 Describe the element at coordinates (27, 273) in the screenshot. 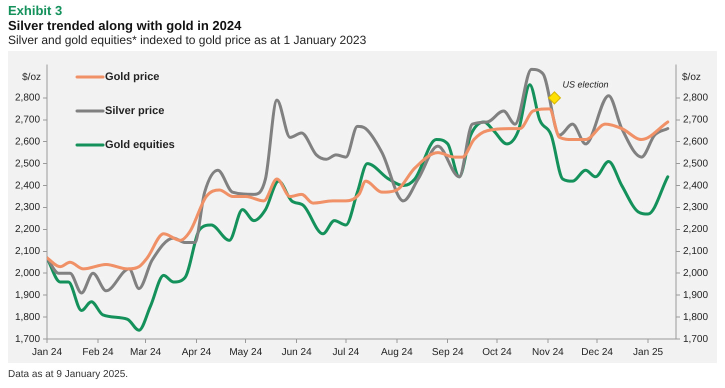

I see `y-tick-label: 2,000` at that location.